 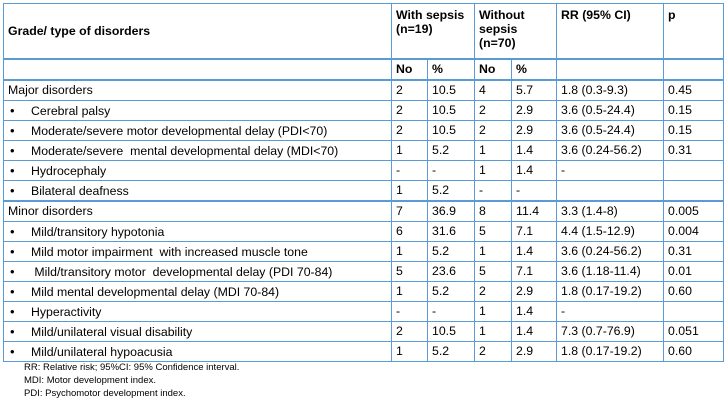 What do you see at coordinates (610, 90) in the screenshot?
I see `cell-rr: 1.8 (0.3-9.3)` at bounding box center [610, 90].